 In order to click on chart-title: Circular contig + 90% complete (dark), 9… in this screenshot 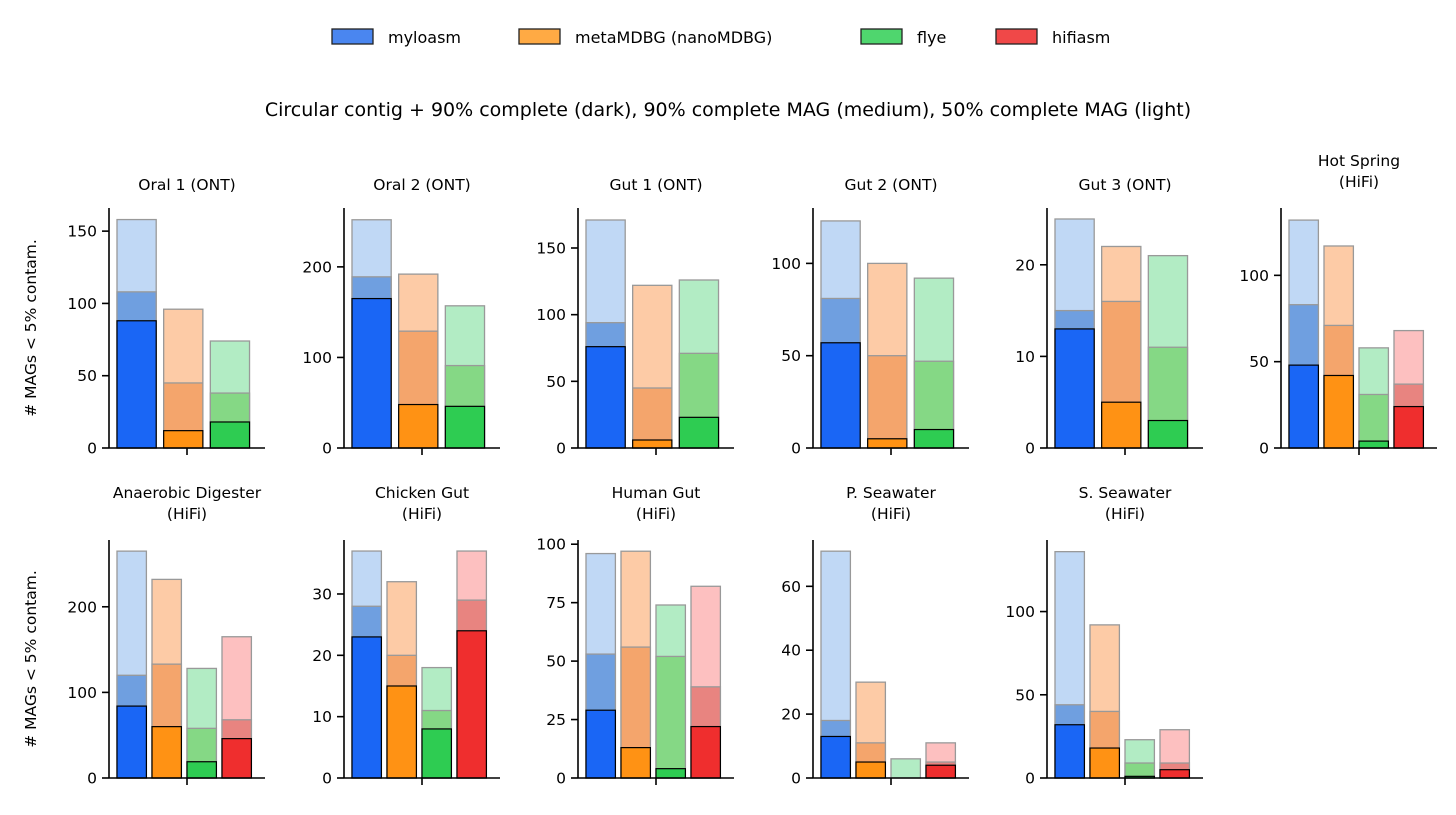, I will do `click(728, 110)`.